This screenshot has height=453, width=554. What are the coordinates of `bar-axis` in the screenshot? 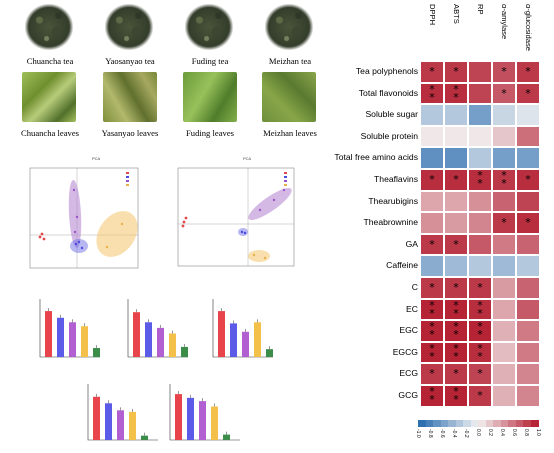 It's located at (157, 328).